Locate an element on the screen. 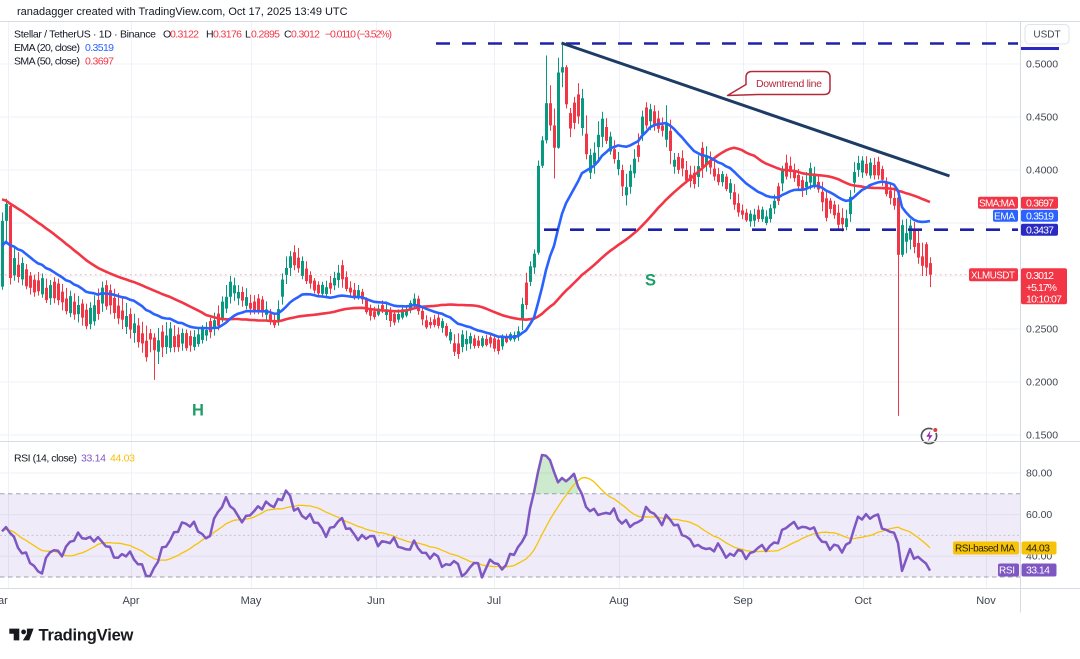  svg-text: 0.1500 is located at coordinates (1042, 436).